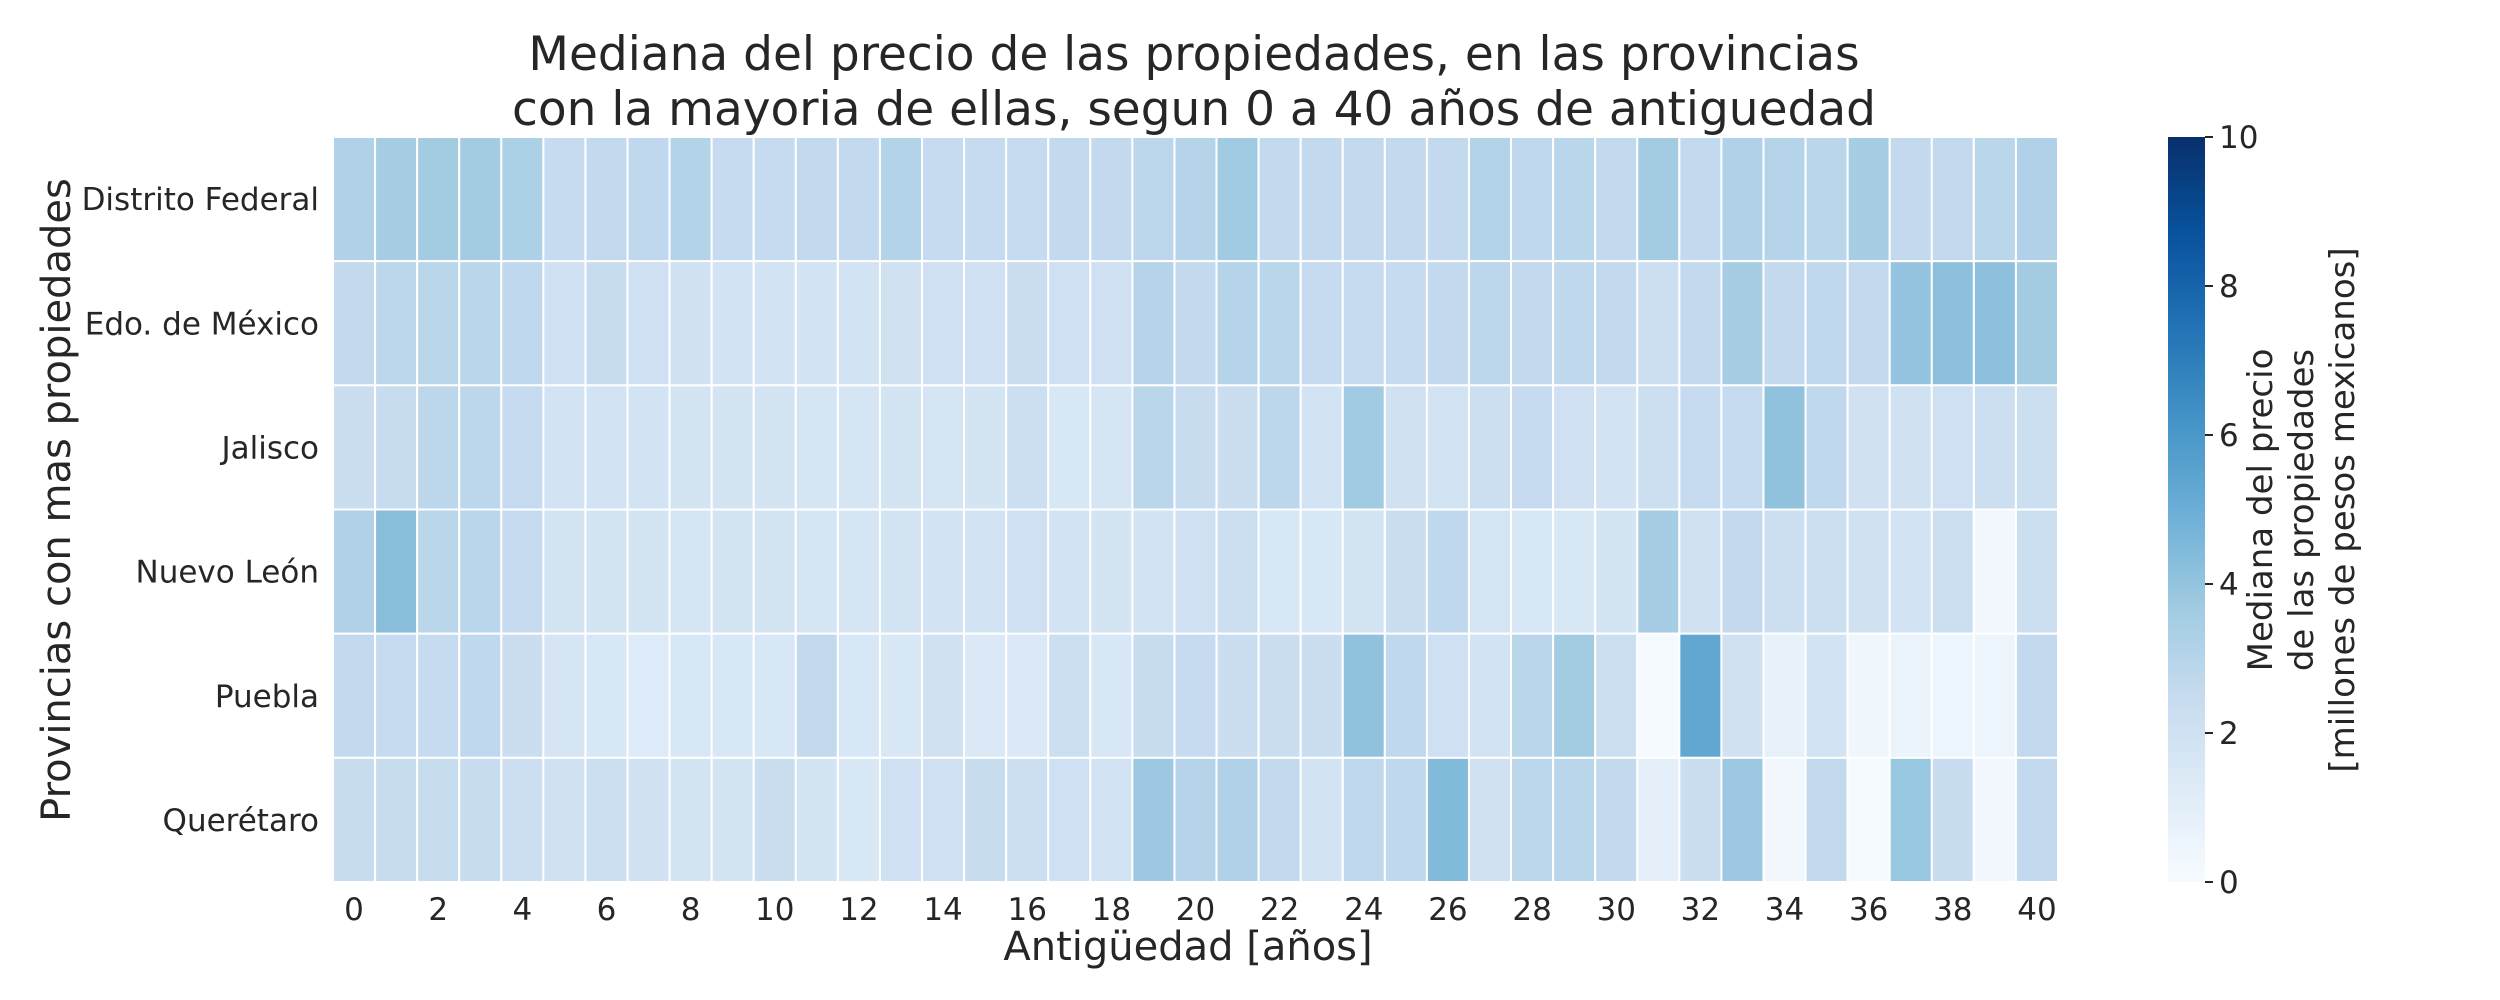  Describe the element at coordinates (354, 910) in the screenshot. I see `x-tick-label: 0` at that location.